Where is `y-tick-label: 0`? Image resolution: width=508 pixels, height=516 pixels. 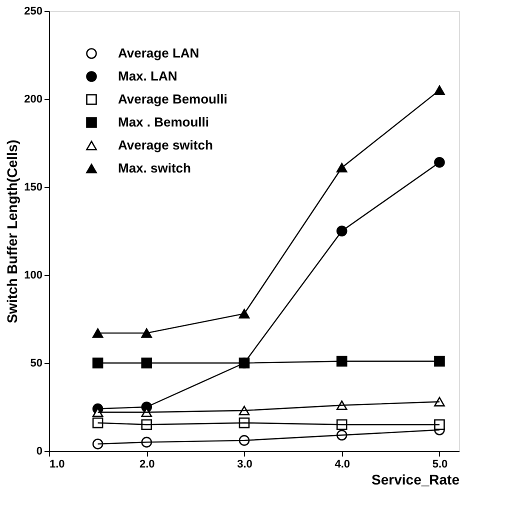 y-tick-label: 0 is located at coordinates (39, 452).